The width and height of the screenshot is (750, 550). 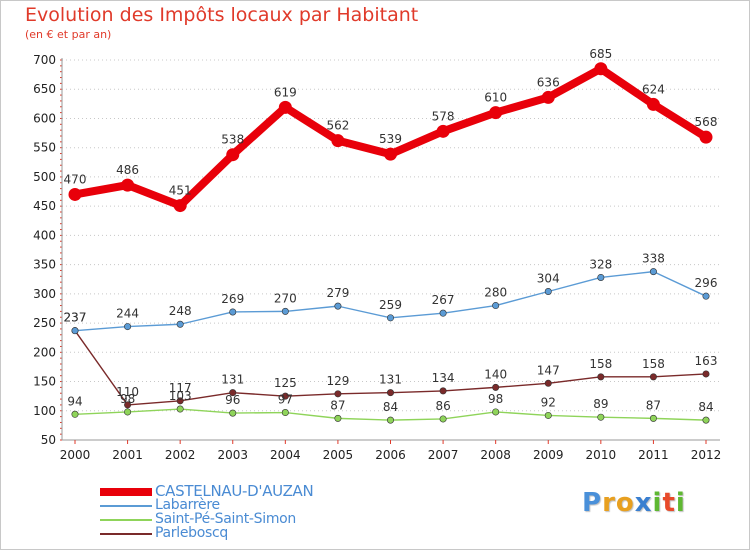 I want to click on x-tick-label: 2003, so click(x=232, y=455).